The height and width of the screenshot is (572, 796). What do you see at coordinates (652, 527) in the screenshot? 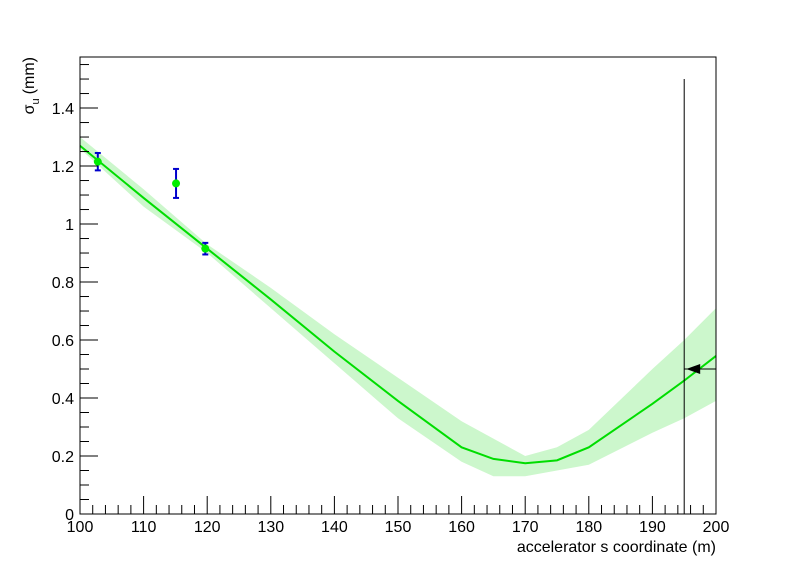
I see `x-tick-label: 190` at bounding box center [652, 527].